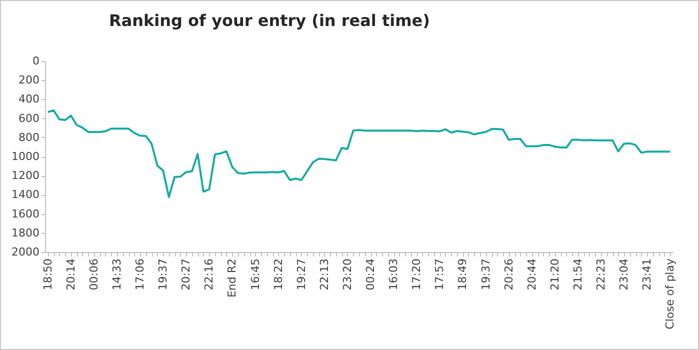 This screenshot has width=699, height=350. I want to click on y-tick-label: 1000, so click(26, 156).